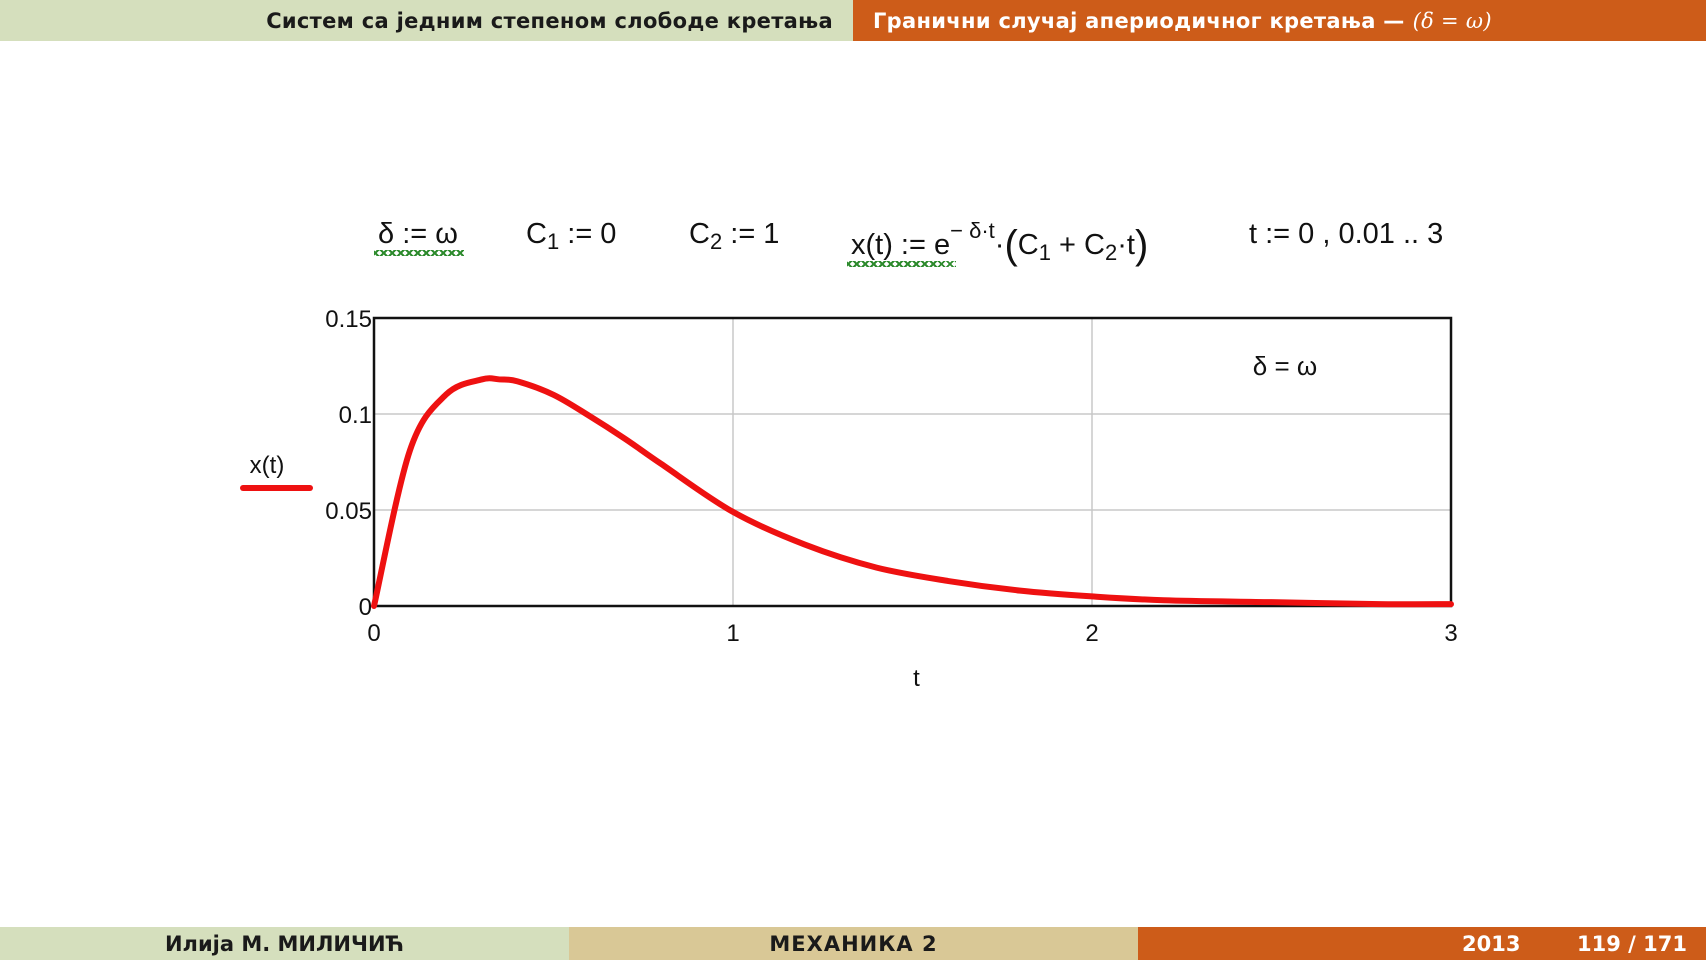  What do you see at coordinates (365, 607) in the screenshot?
I see `y-tick-label: 0` at bounding box center [365, 607].